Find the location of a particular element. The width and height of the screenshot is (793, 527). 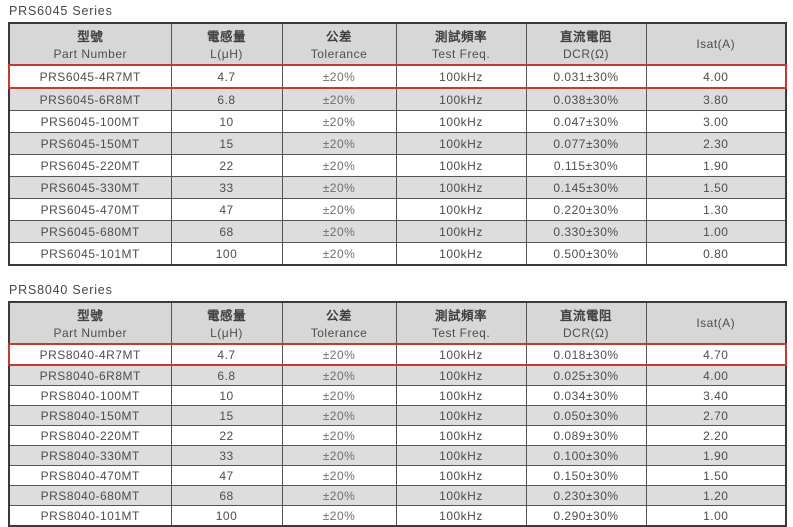

col-label-en: Isat(A) is located at coordinates (716, 323).